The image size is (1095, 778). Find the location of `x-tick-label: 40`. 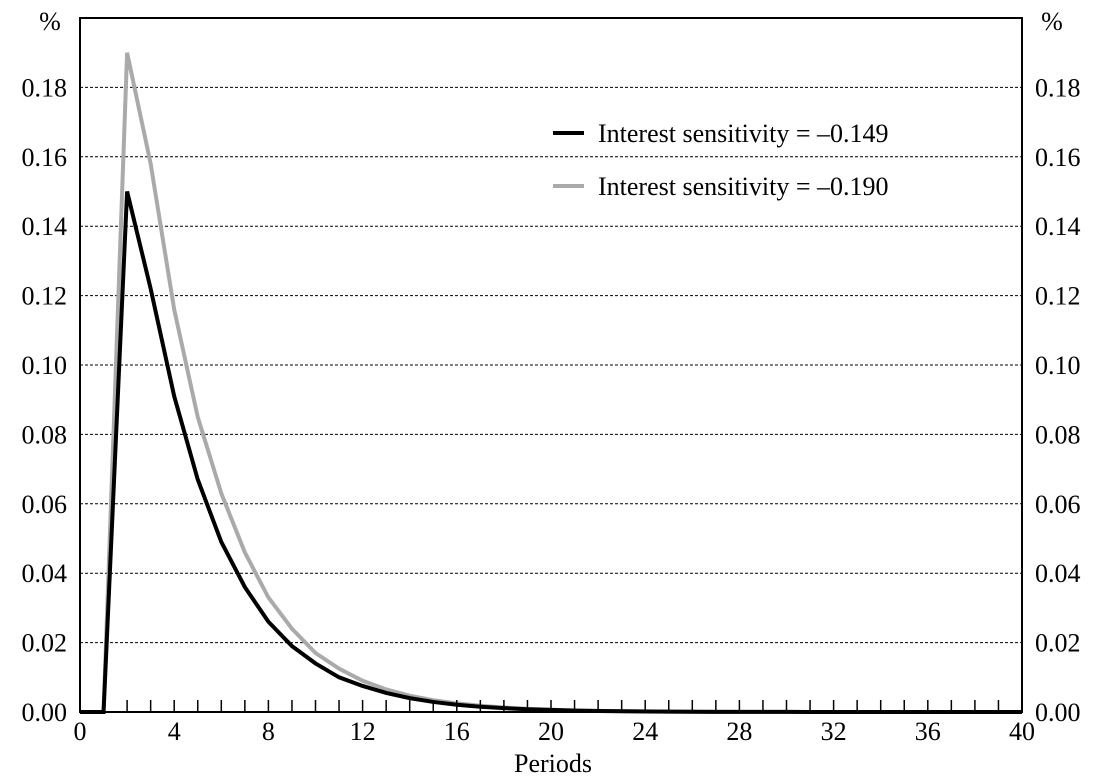

x-tick-label: 40 is located at coordinates (1022, 731).